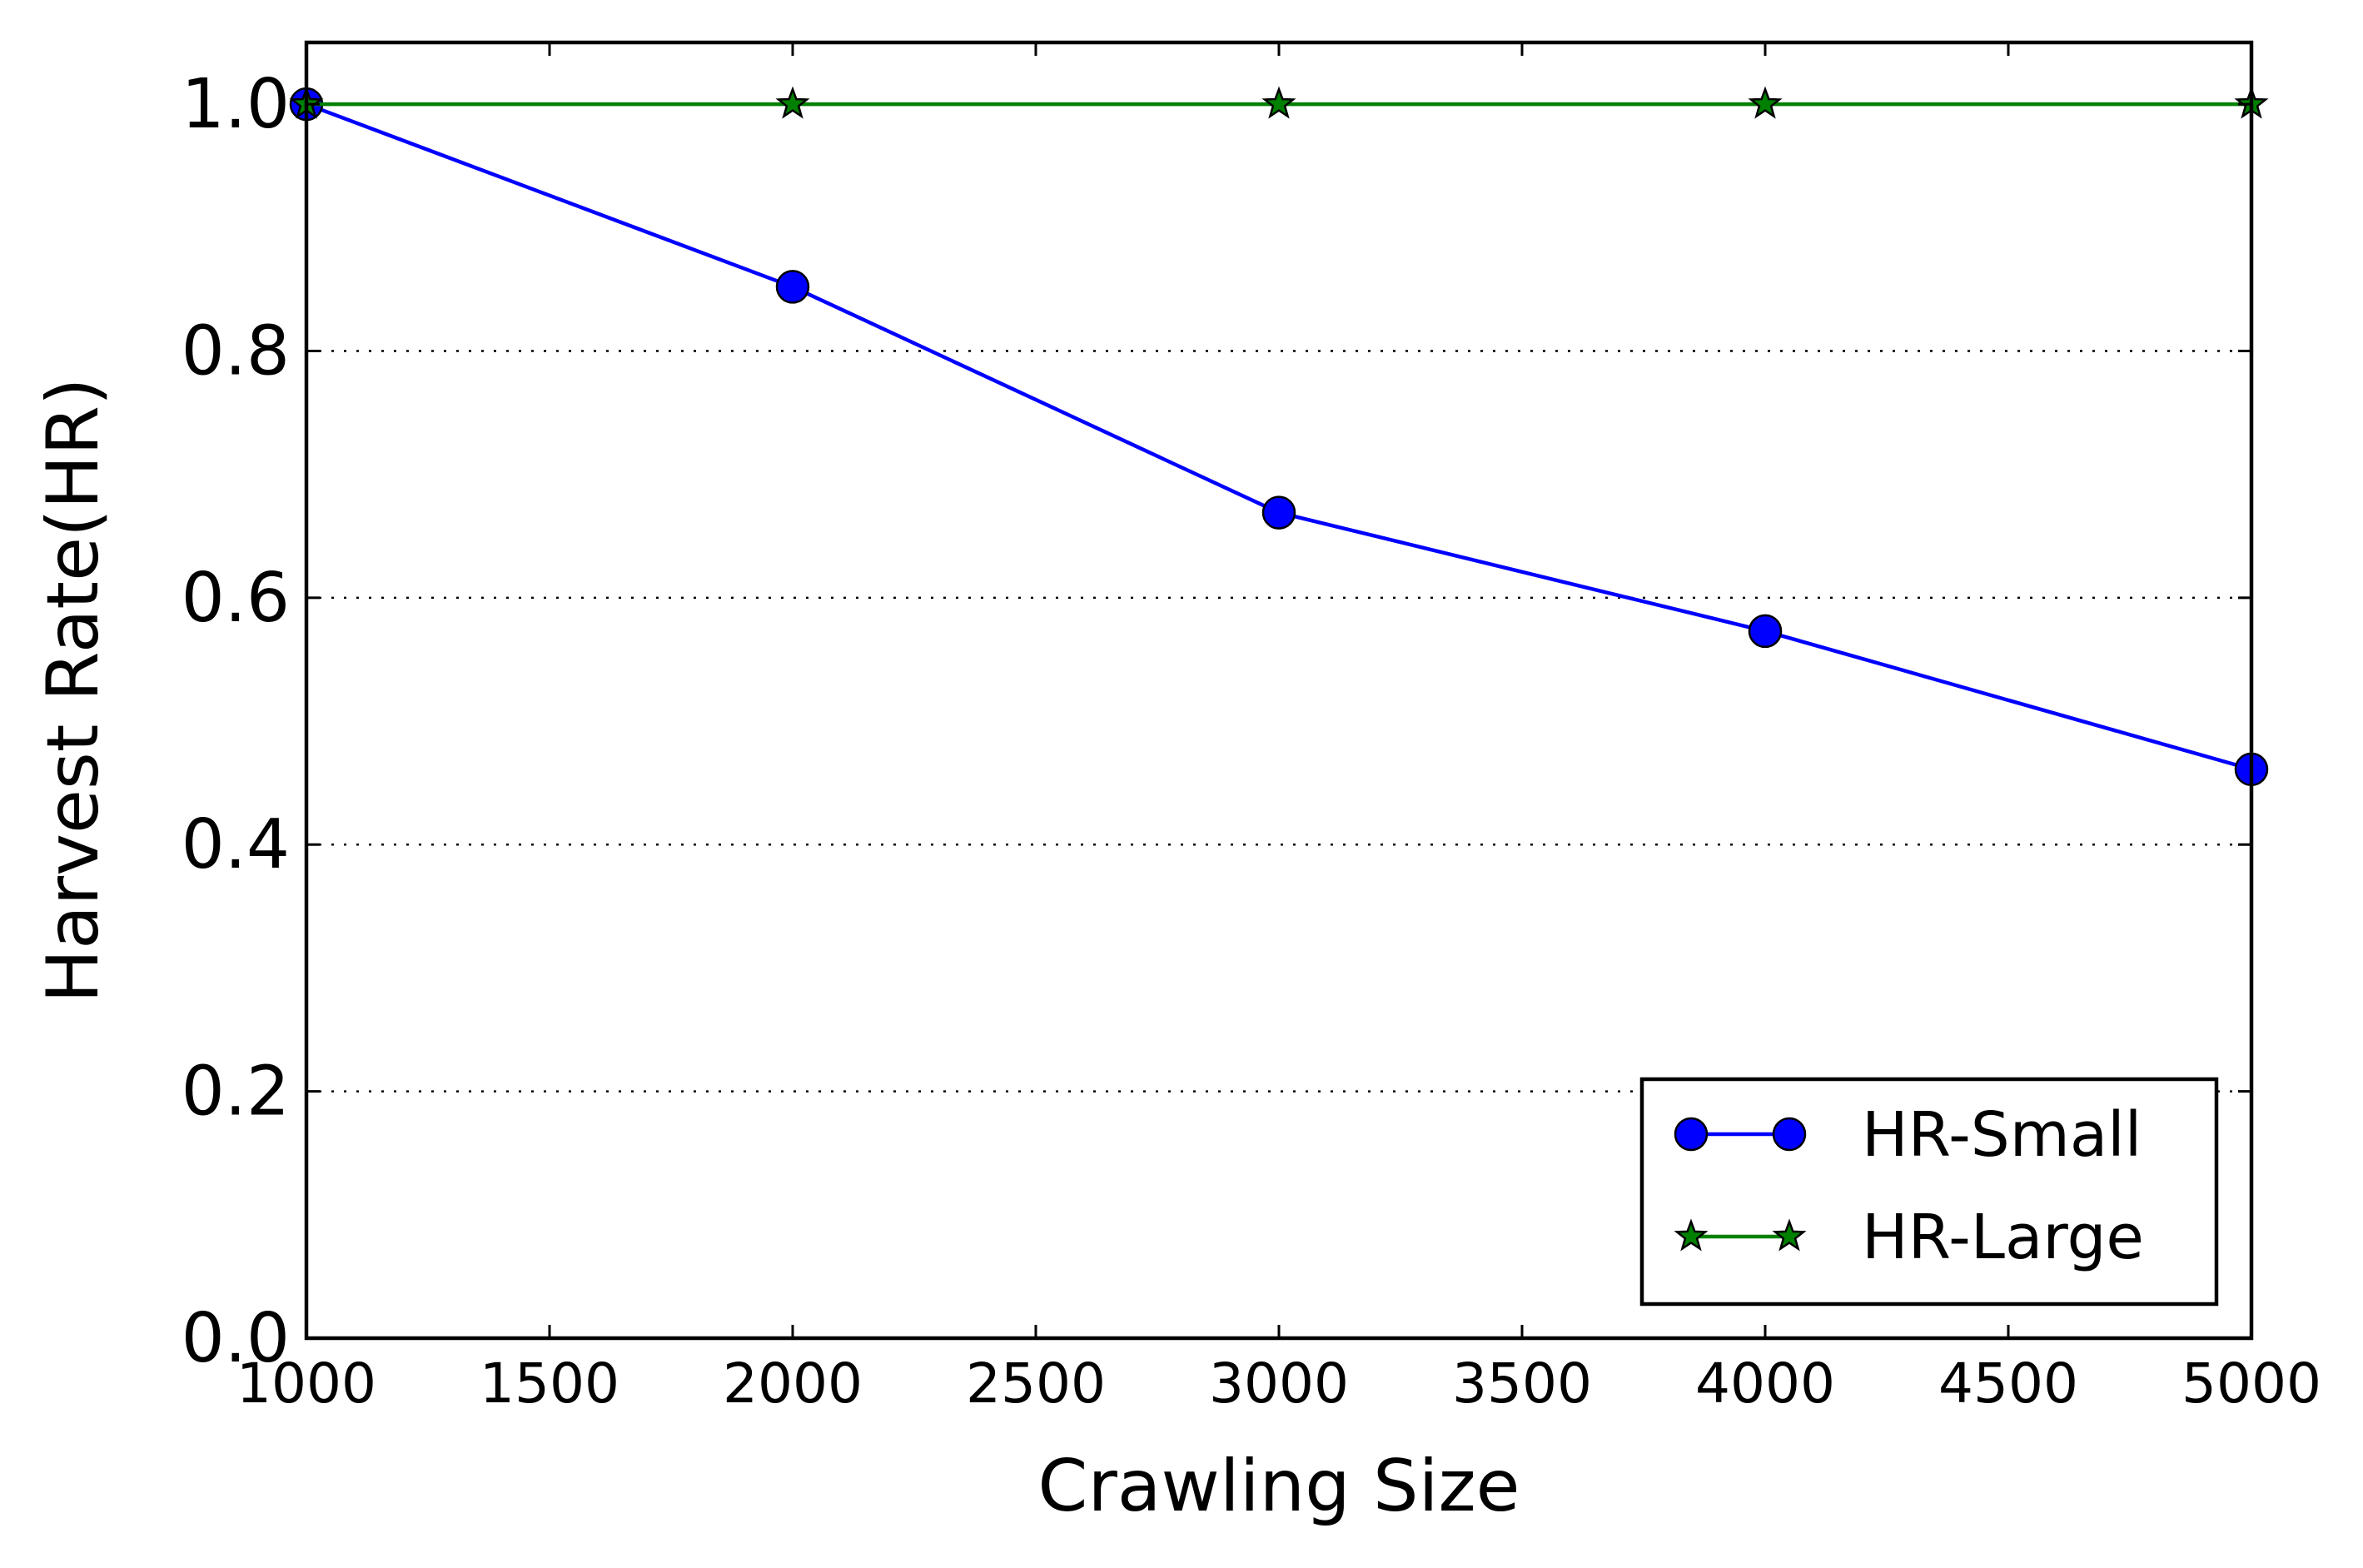 The image size is (2363, 1568). Describe the element at coordinates (1765, 1383) in the screenshot. I see `x-tick-label: 4000` at that location.